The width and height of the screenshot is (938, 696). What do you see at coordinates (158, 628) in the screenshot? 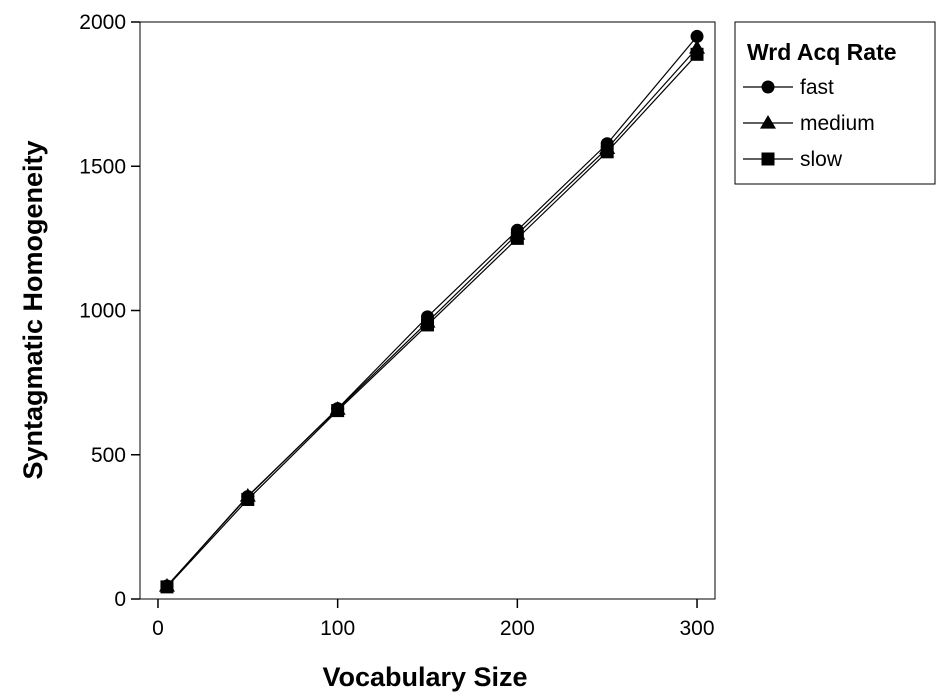
I see `x-tick-label: 0` at bounding box center [158, 628].